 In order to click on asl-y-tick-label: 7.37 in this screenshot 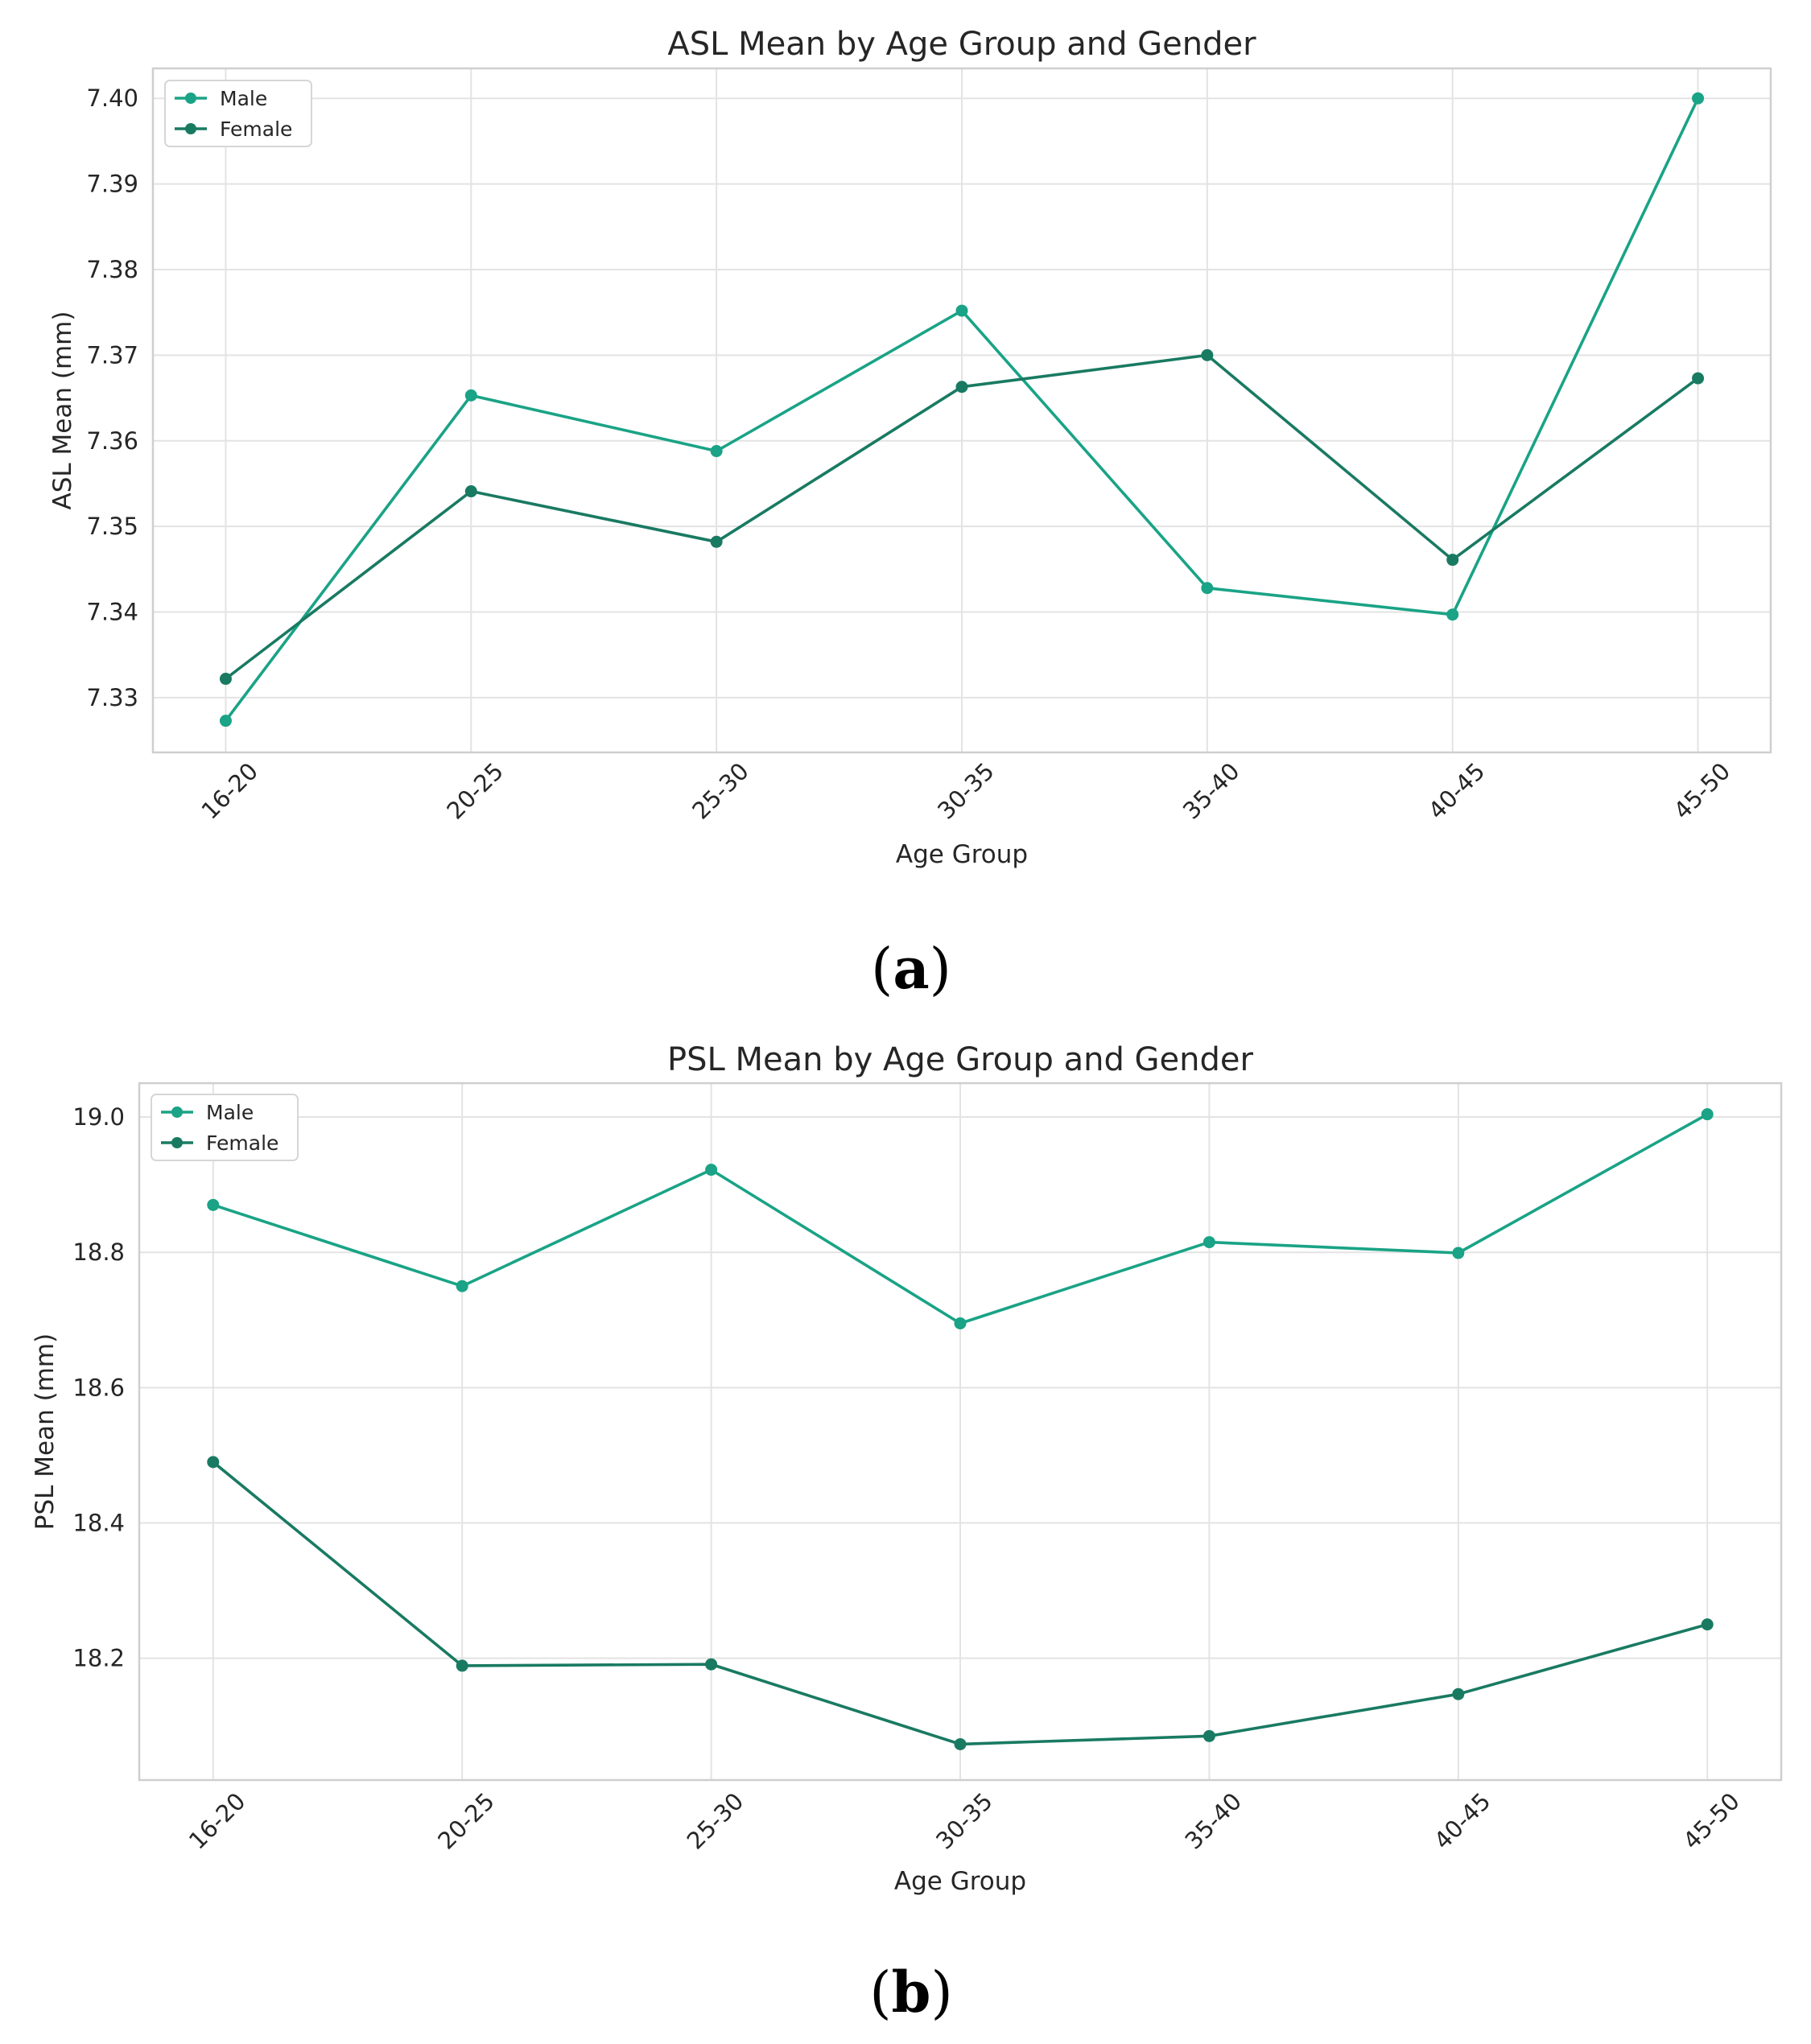, I will do `click(112, 355)`.